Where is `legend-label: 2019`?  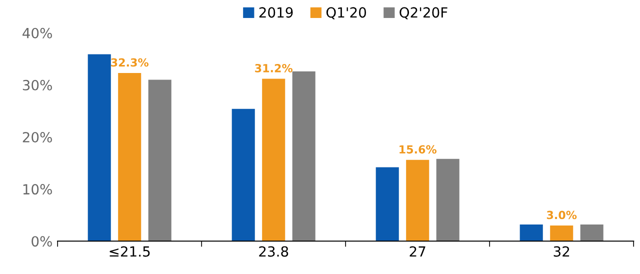 legend-label: 2019 is located at coordinates (276, 12).